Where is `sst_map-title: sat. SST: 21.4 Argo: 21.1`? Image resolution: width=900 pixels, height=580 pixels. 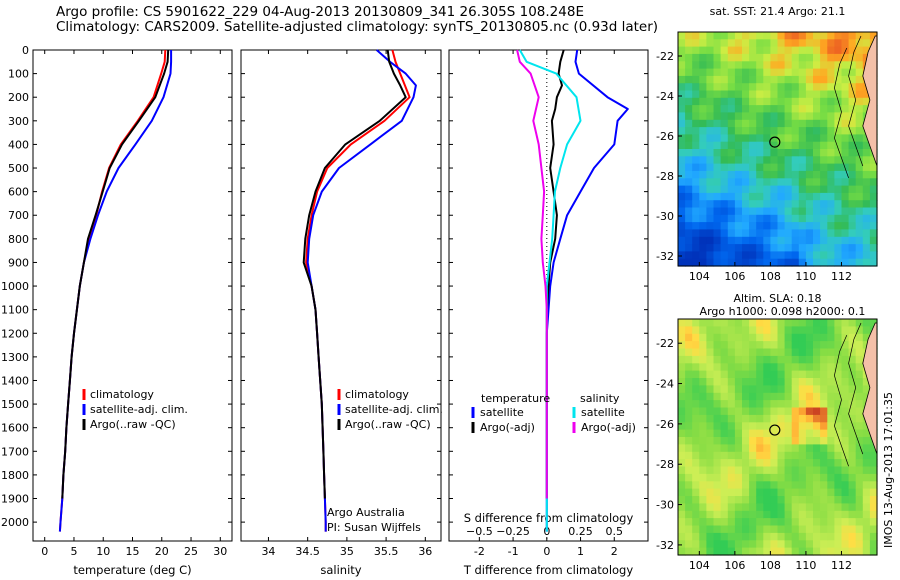 sst_map-title: sat. SST: 21.4 Argo: 21.1 is located at coordinates (778, 11).